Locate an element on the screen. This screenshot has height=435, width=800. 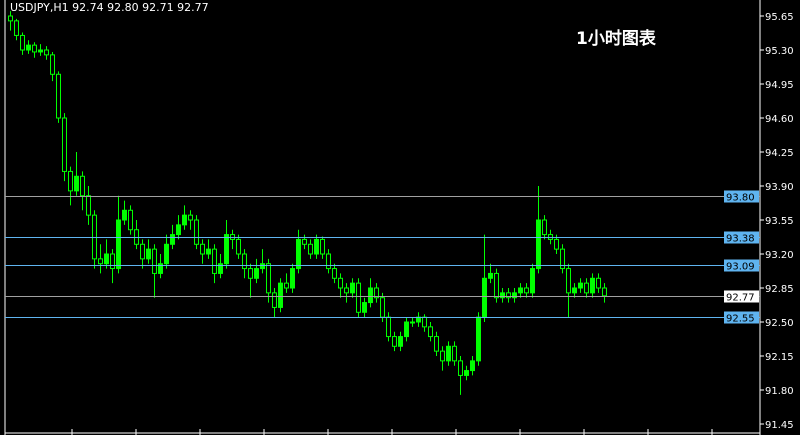
y-tick-label: 92.50 is located at coordinates (779, 323).